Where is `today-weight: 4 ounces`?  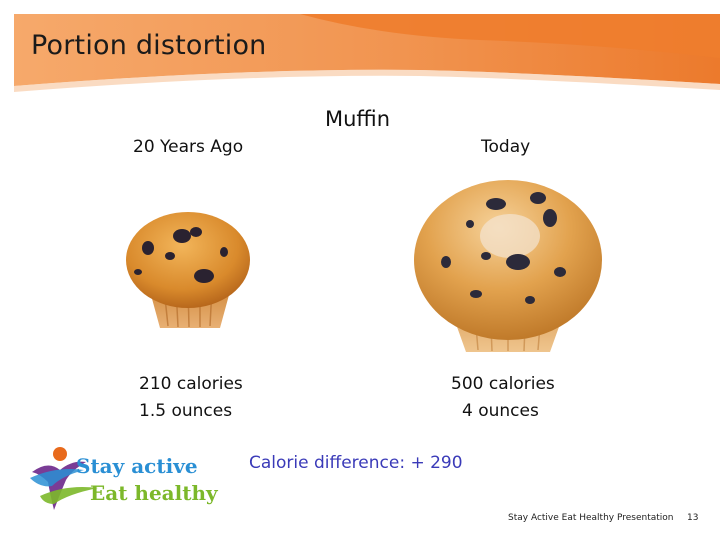 today-weight: 4 ounces is located at coordinates (500, 411).